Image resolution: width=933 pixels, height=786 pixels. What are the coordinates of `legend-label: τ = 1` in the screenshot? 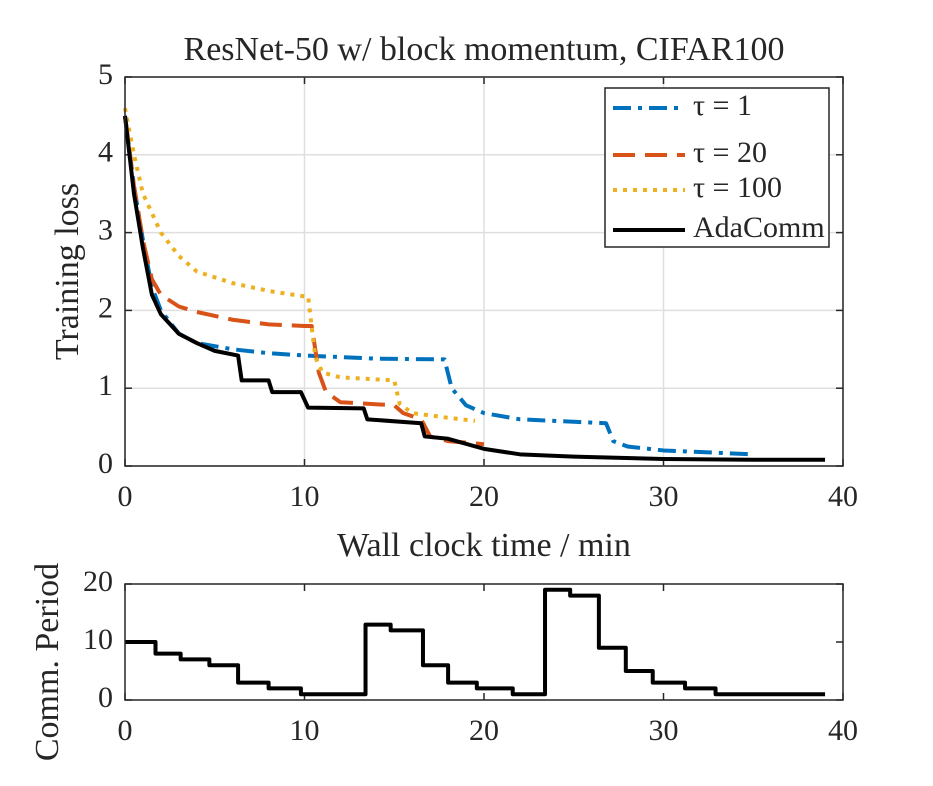 It's located at (722, 105).